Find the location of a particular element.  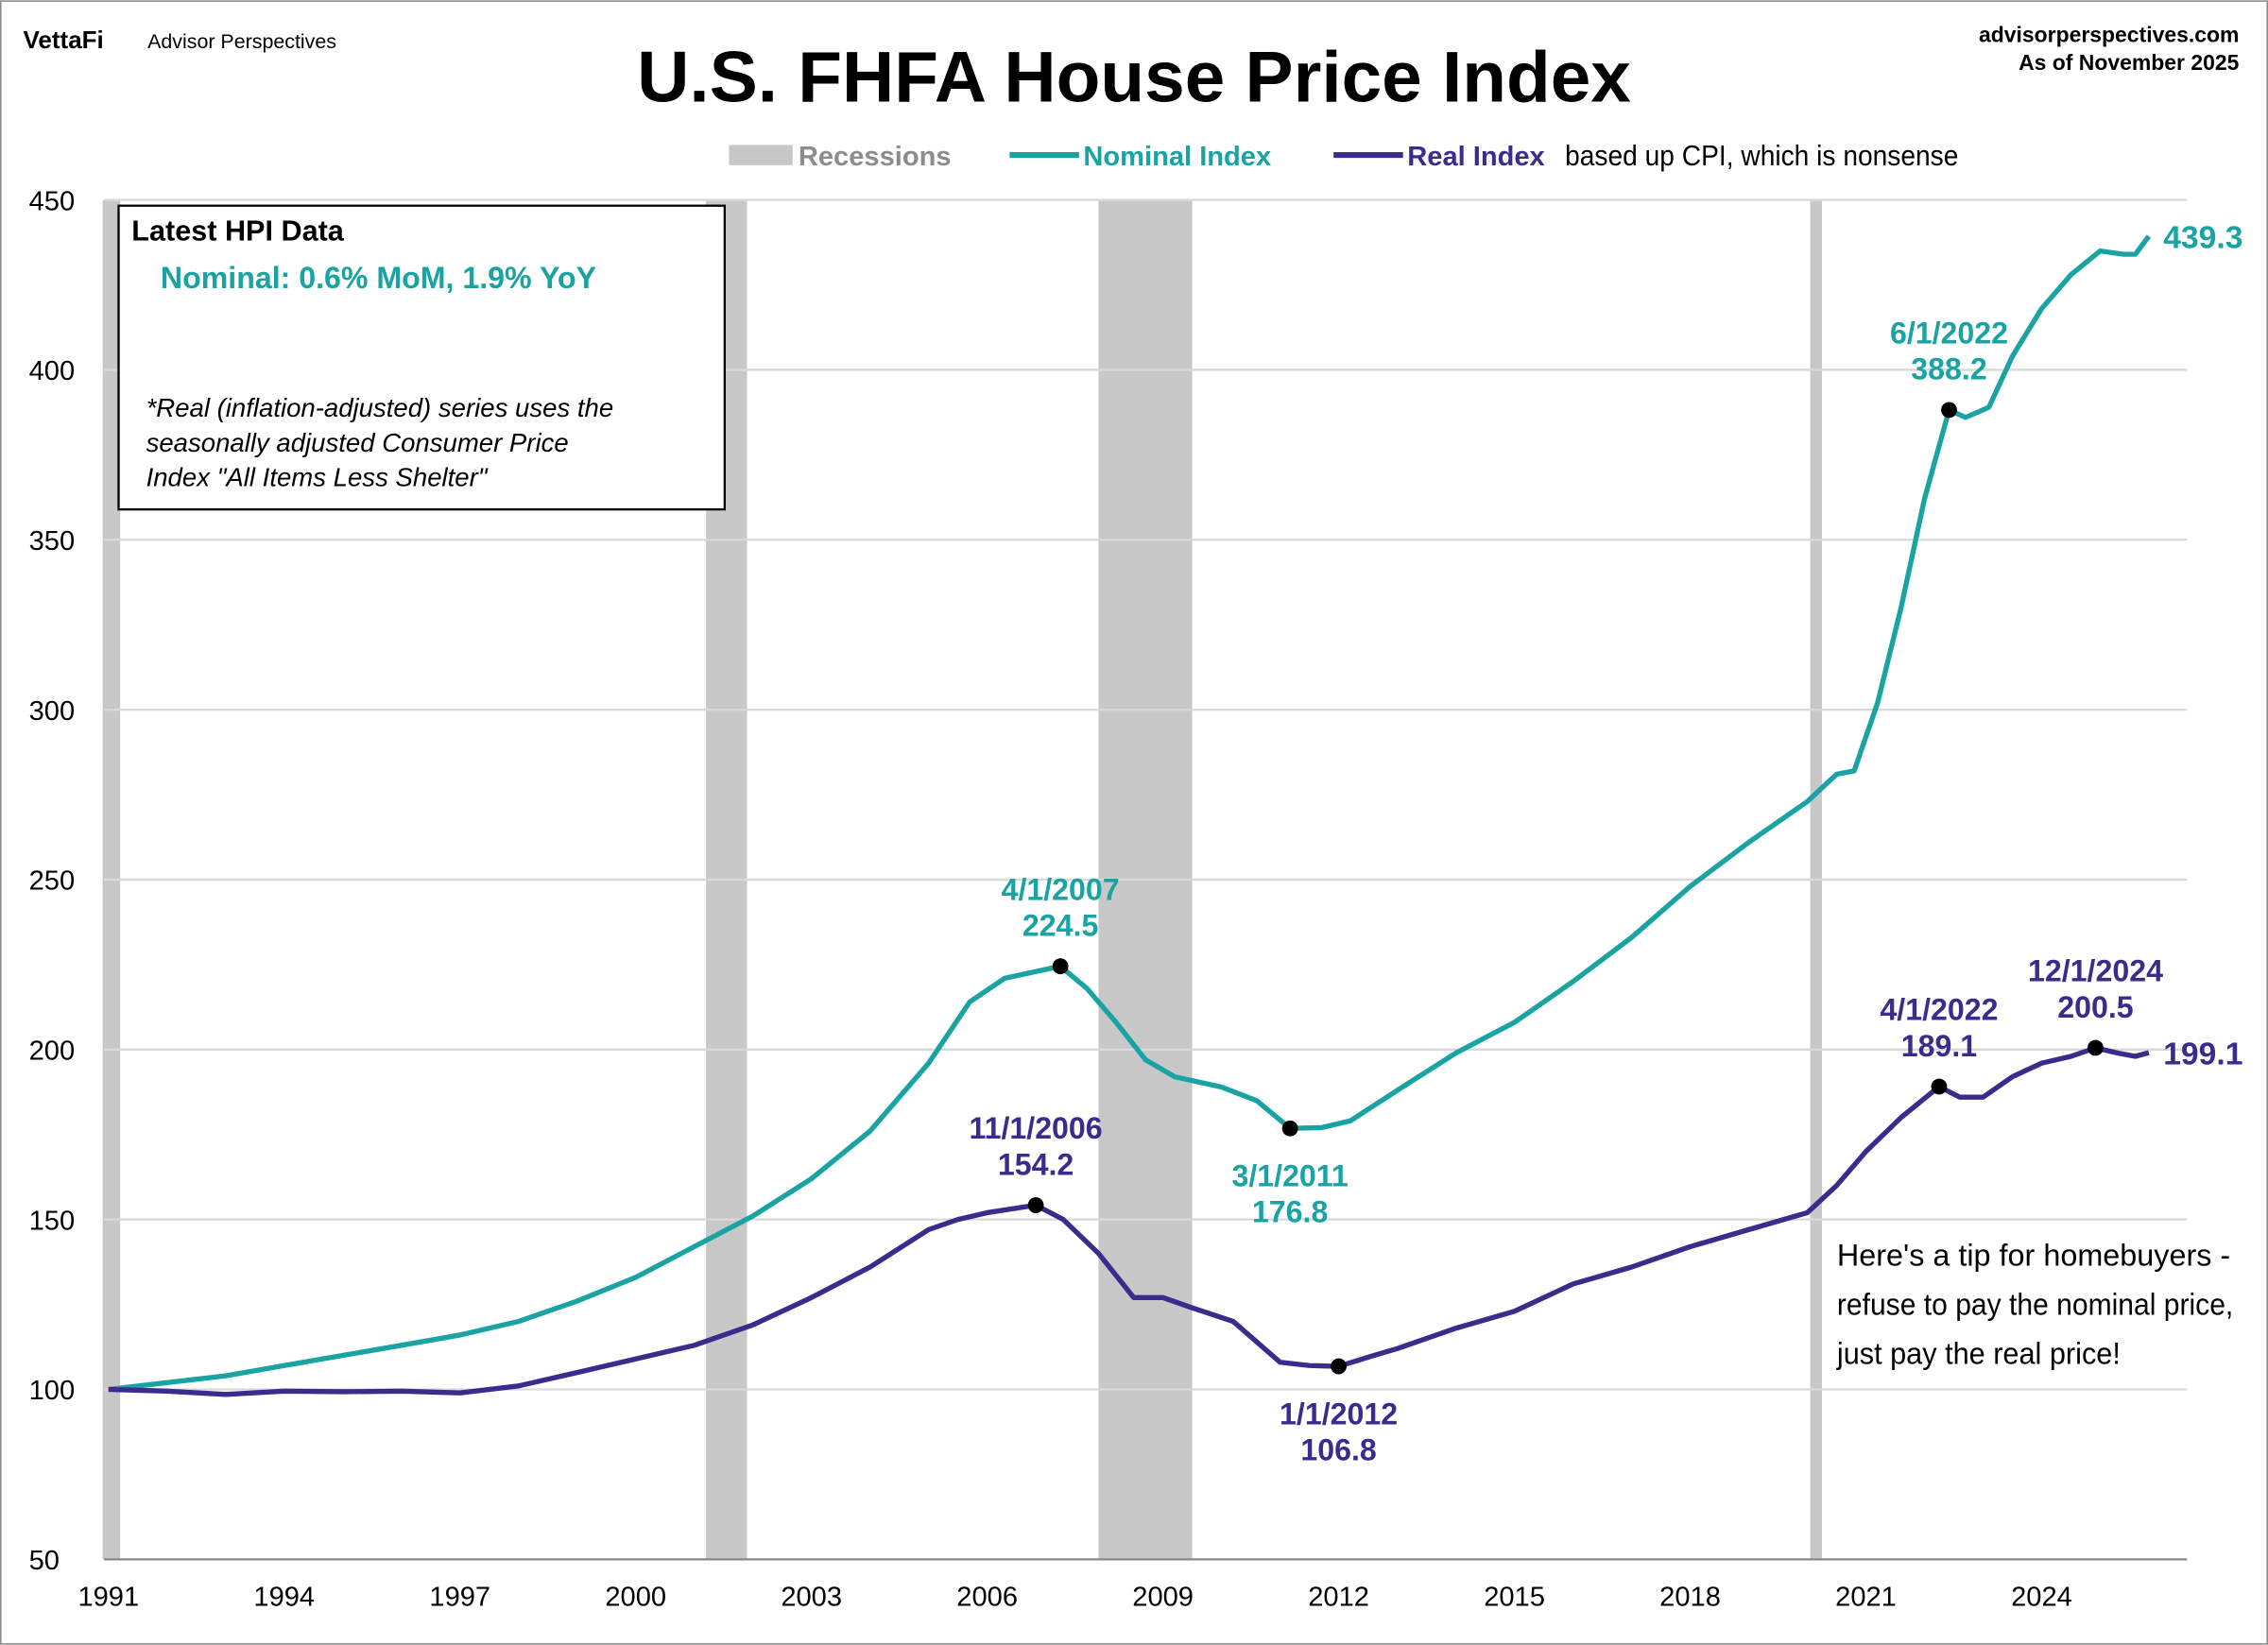

legend-real-suffix: based up CPI, which is nonsense is located at coordinates (1761, 156).